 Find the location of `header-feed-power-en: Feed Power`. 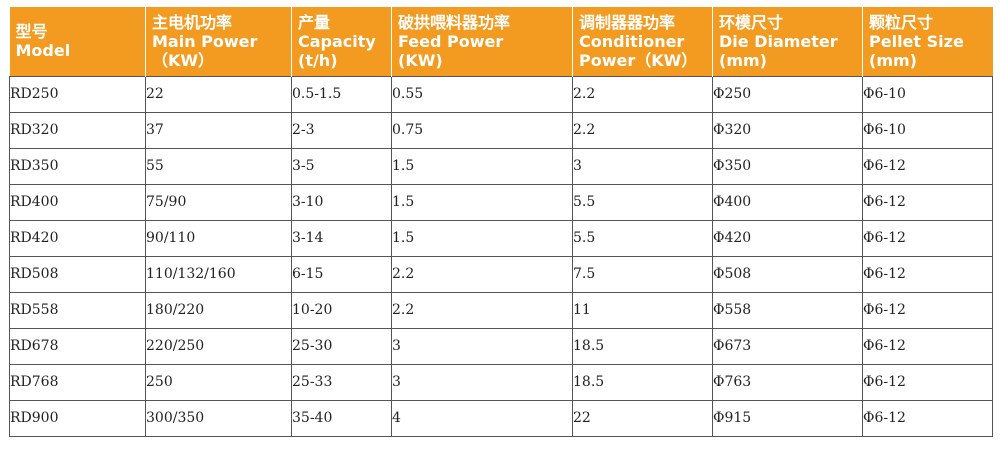

header-feed-power-en: Feed Power is located at coordinates (451, 41).